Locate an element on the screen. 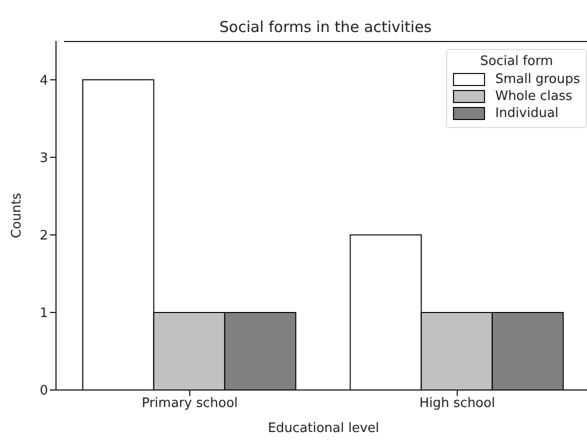  x-tick-label: High school is located at coordinates (457, 404).